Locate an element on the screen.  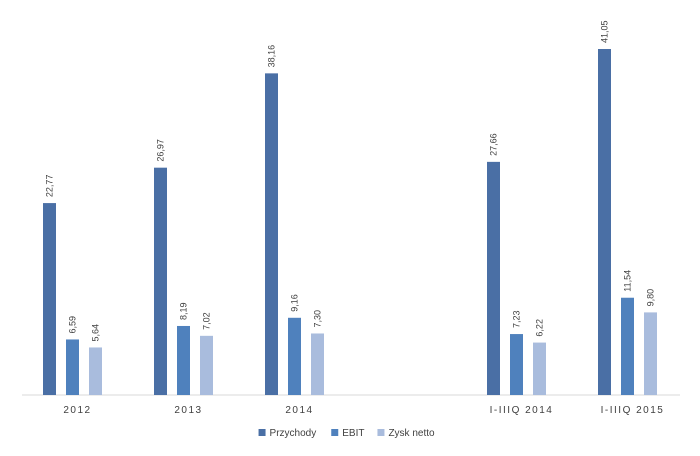
data-label-zysk-netto-1: 7,02 is located at coordinates (207, 321).